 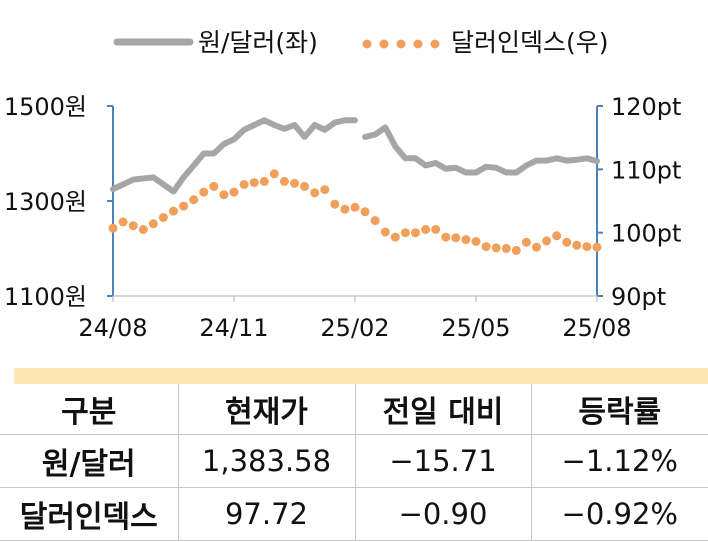 What do you see at coordinates (619, 514) in the screenshot?
I see `change-rate-cell: −0.92%` at bounding box center [619, 514].